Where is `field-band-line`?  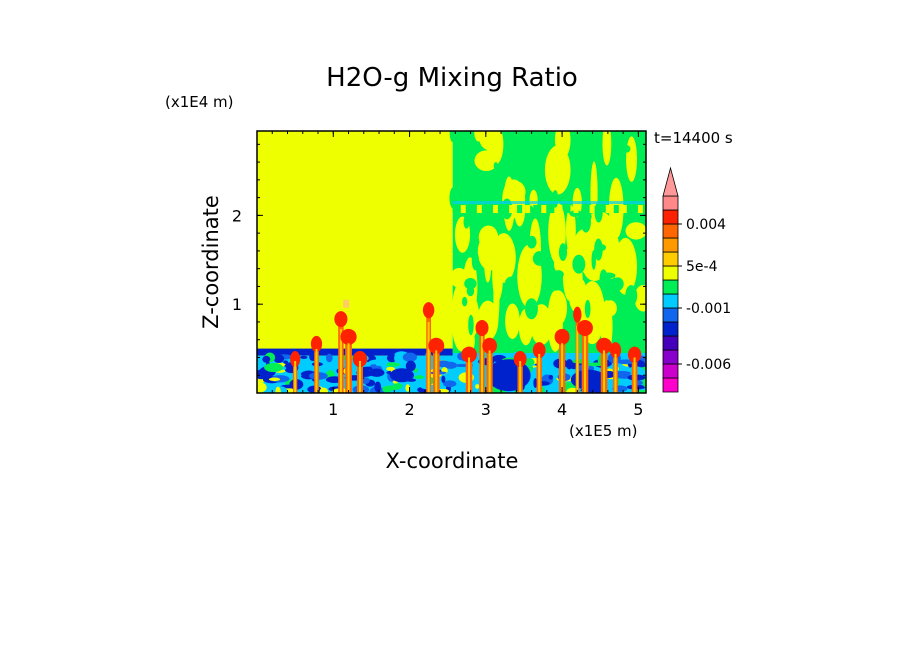 field-band-line is located at coordinates (549, 203).